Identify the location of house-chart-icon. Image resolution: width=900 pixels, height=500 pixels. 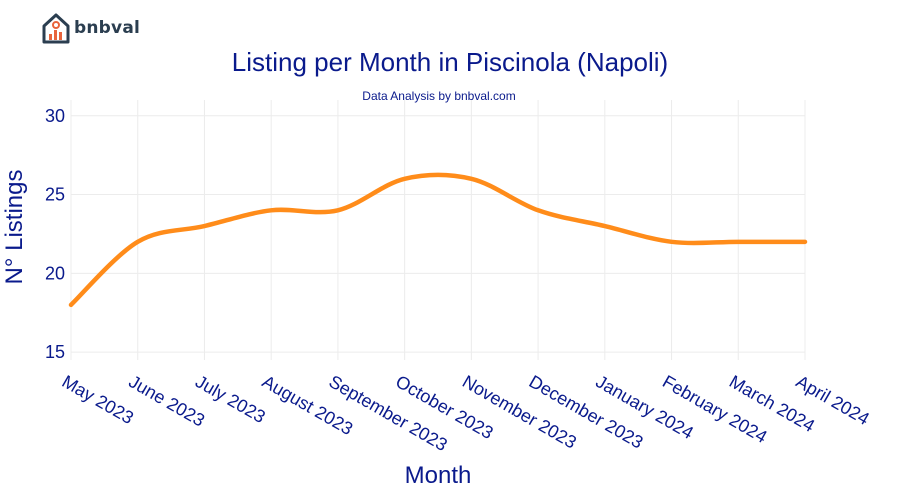
(56, 28).